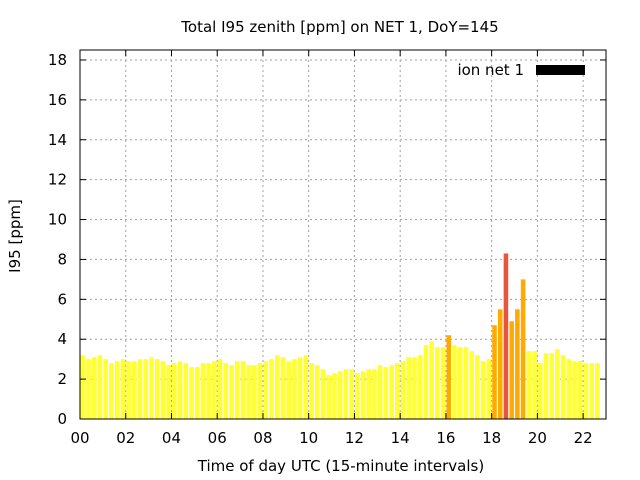 The height and width of the screenshot is (480, 640). Describe the element at coordinates (62, 339) in the screenshot. I see `y-tick-label: 4` at that location.